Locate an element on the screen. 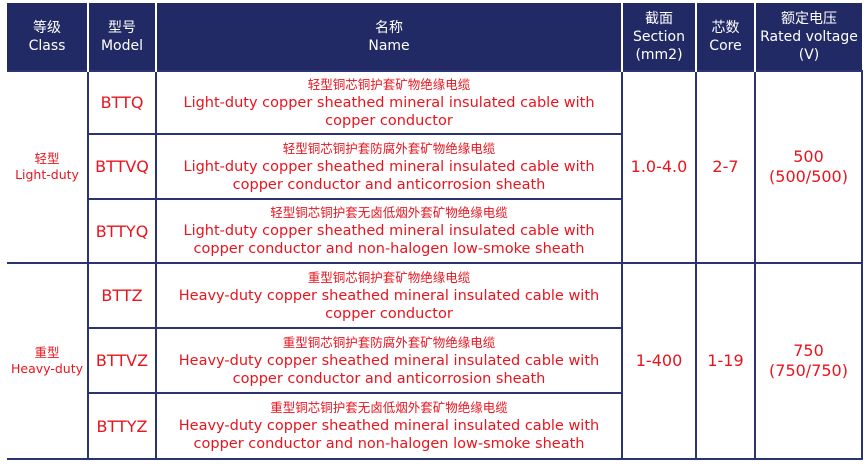 The image size is (866, 464). name-zh: 轻型铜芯铜护套无卤低烟外套矿物绝缘电缆 is located at coordinates (389, 212).